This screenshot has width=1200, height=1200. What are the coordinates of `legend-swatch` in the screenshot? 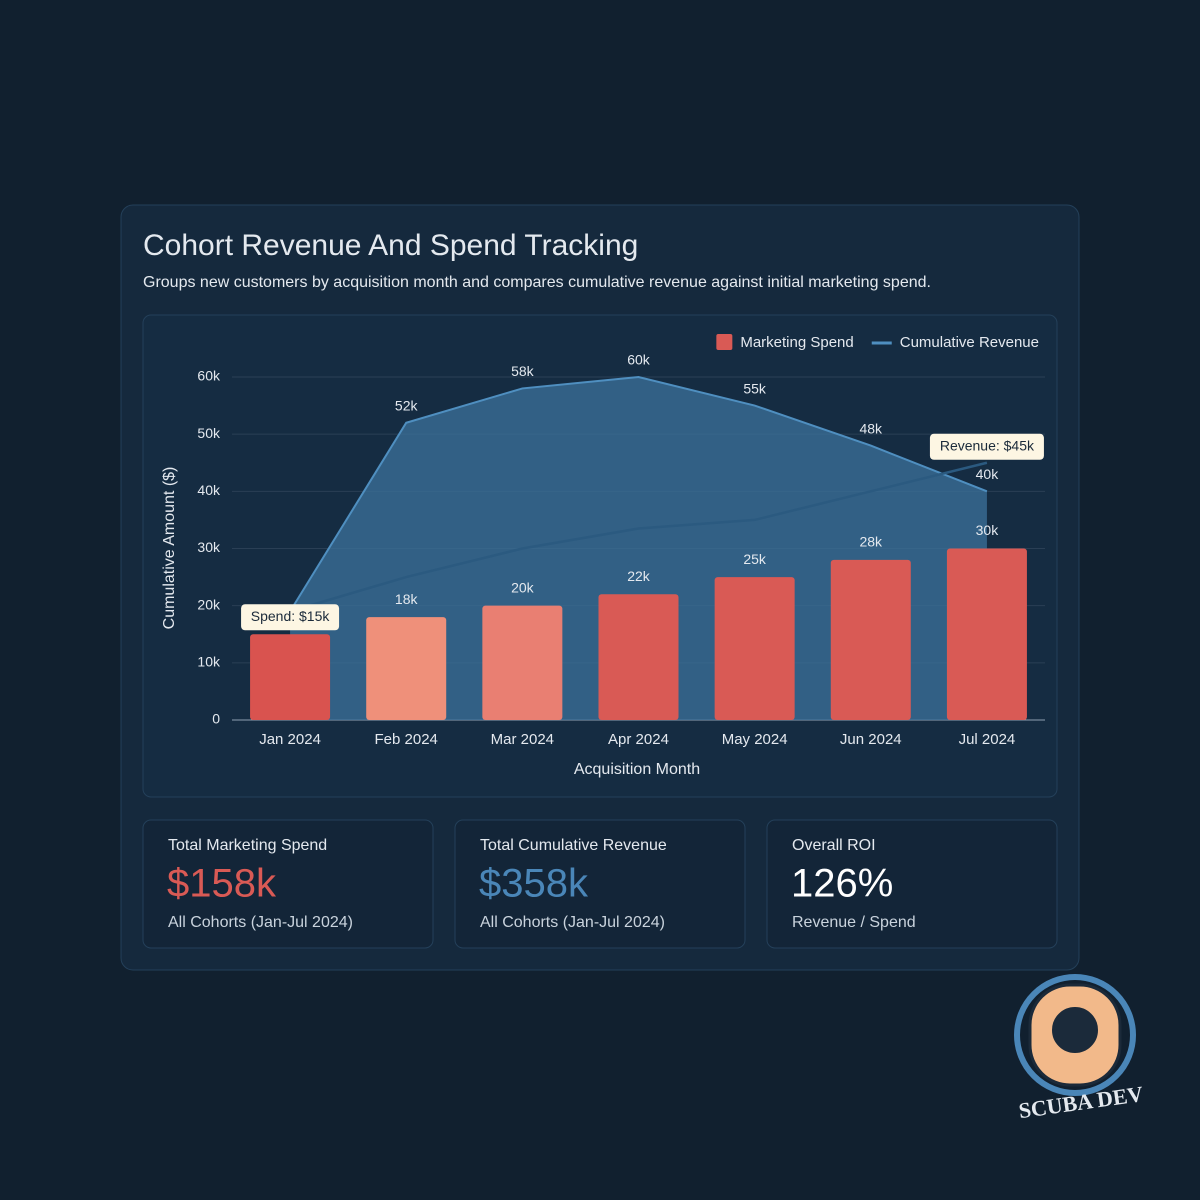 It's located at (724, 342).